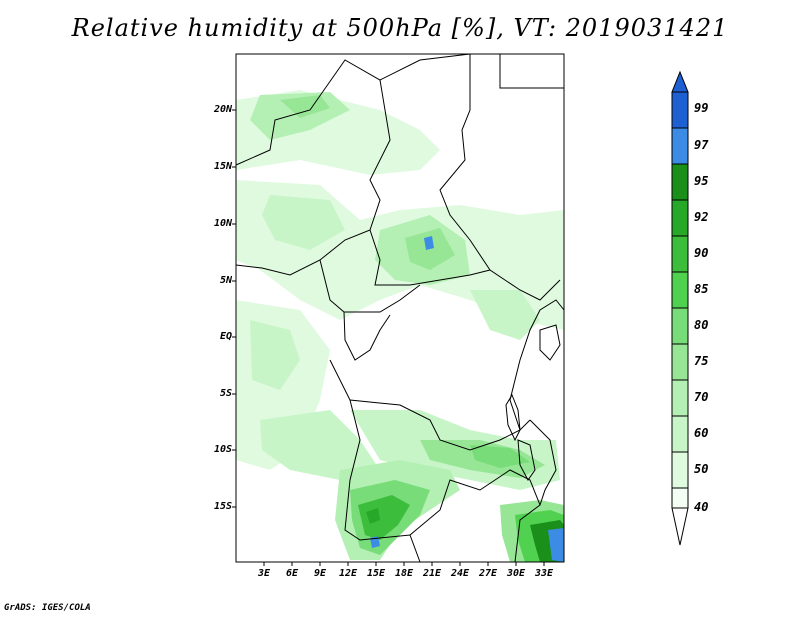 The image size is (800, 618). I want to click on lon-label: 15E, so click(376, 573).